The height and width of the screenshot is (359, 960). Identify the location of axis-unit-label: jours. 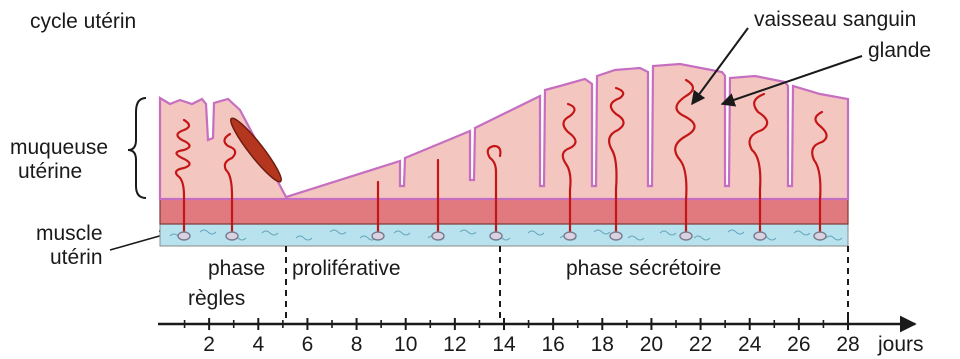
(900, 344).